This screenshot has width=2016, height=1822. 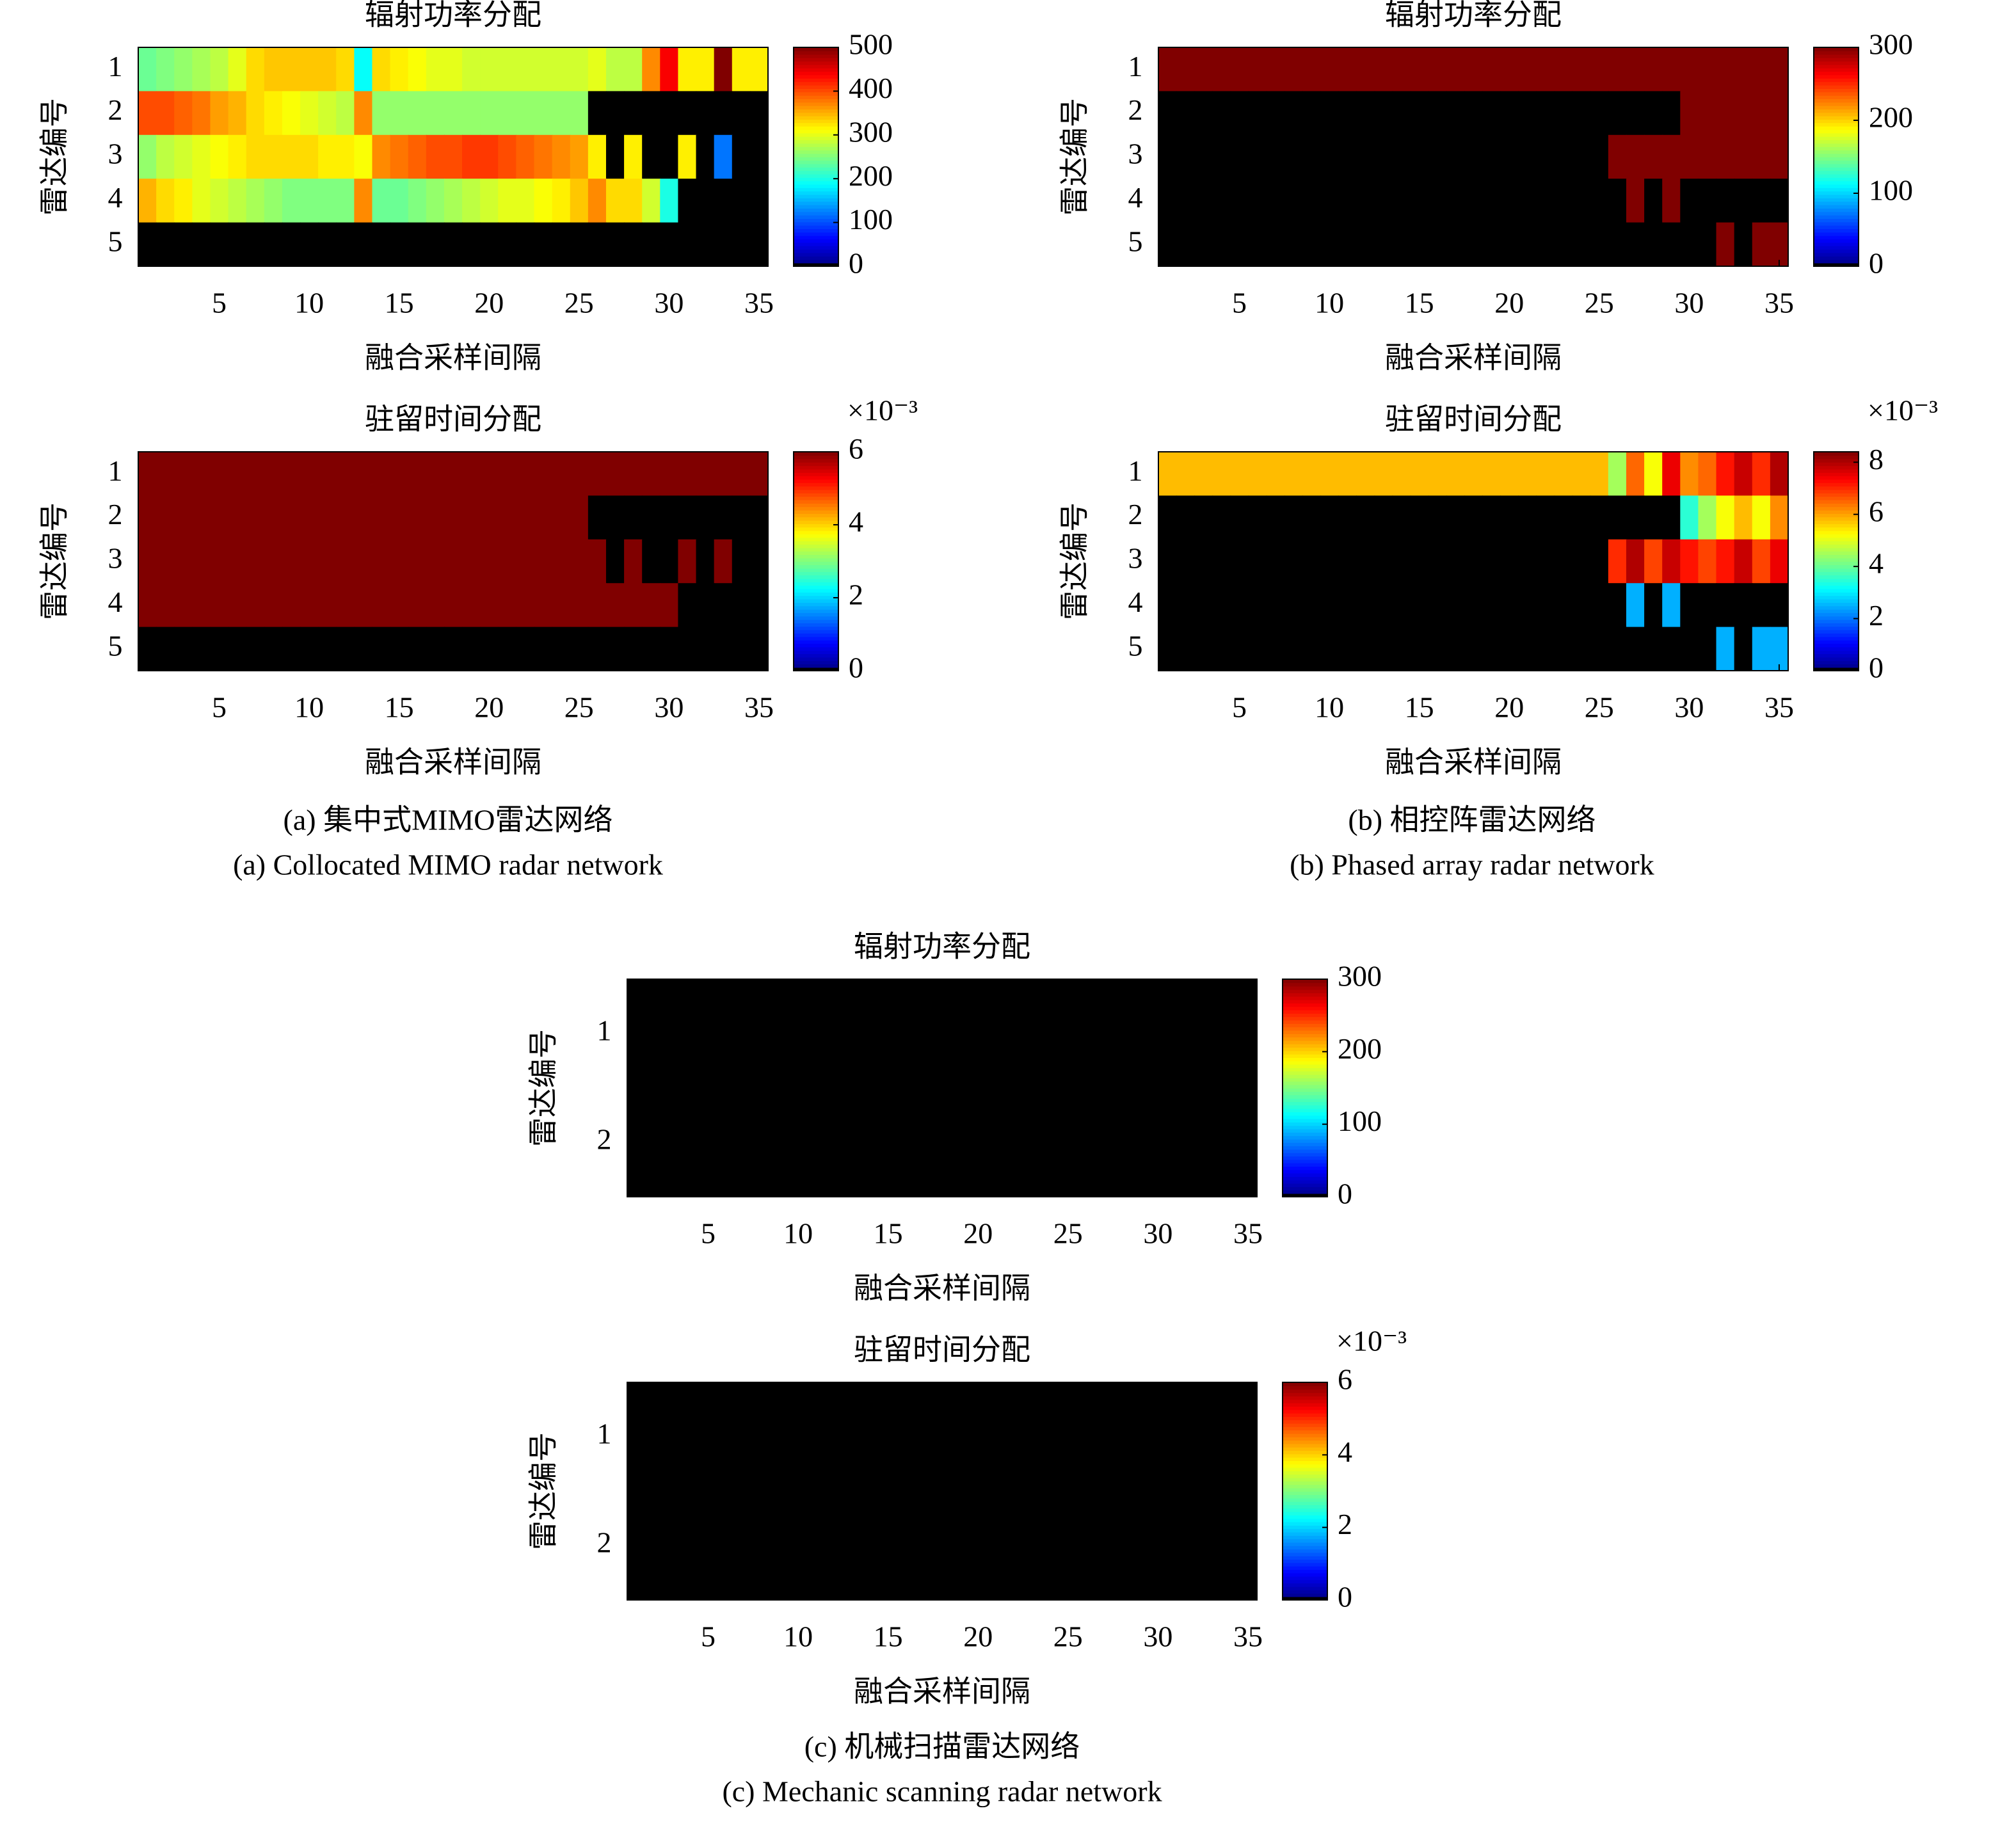 I want to click on x-tick-label: 30, so click(x=1689, y=303).